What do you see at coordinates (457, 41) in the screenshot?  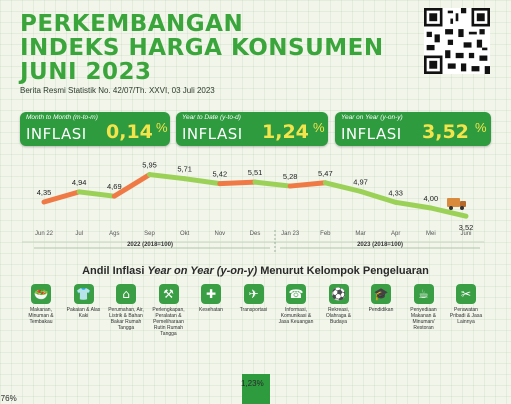 I see `qr-code` at bounding box center [457, 41].